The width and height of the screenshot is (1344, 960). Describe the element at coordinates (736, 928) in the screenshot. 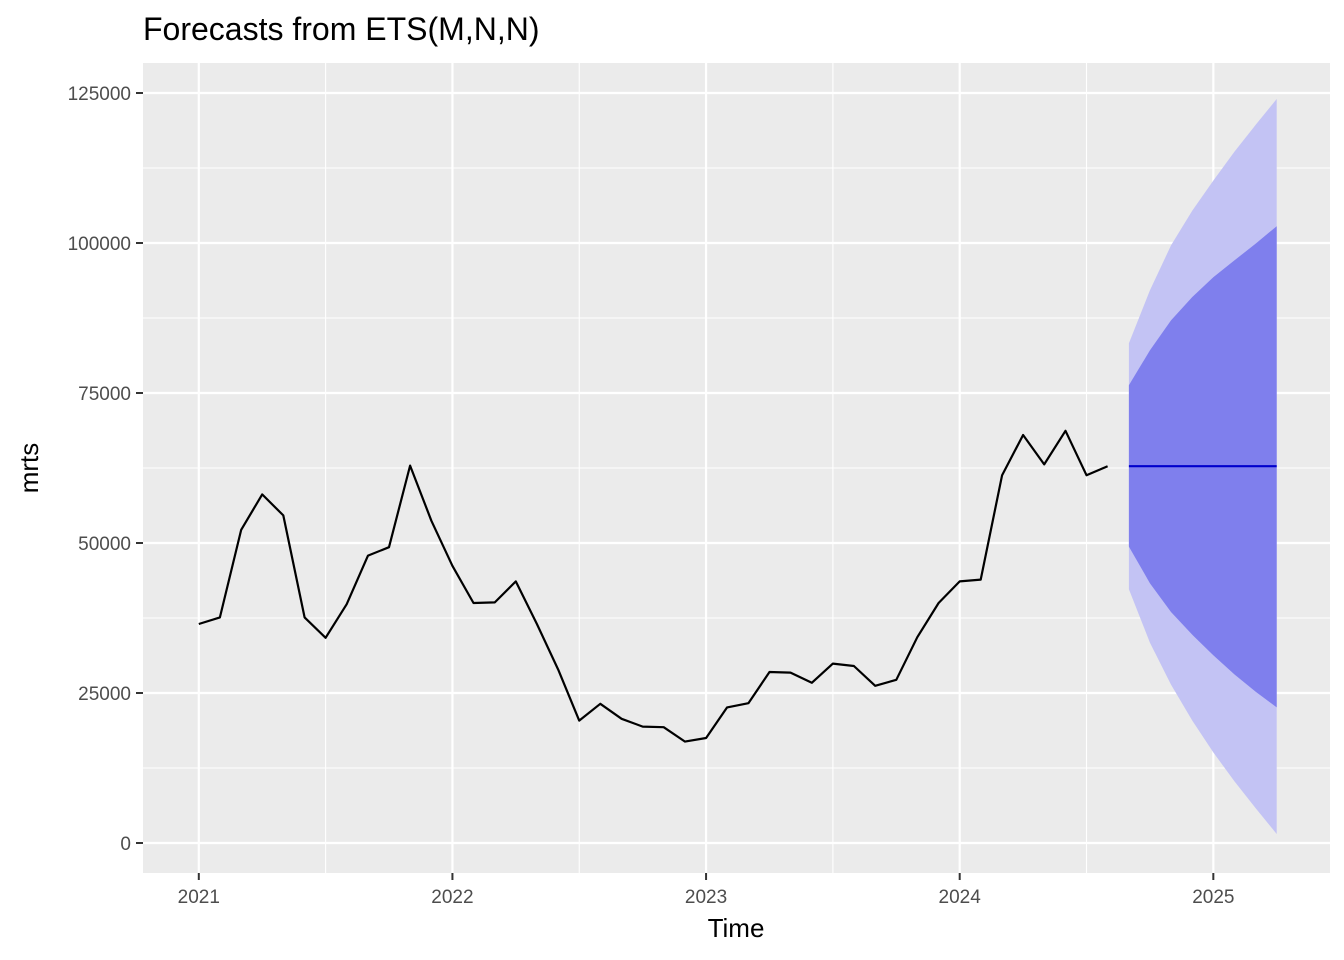

I see `x-axis-title: Time` at that location.